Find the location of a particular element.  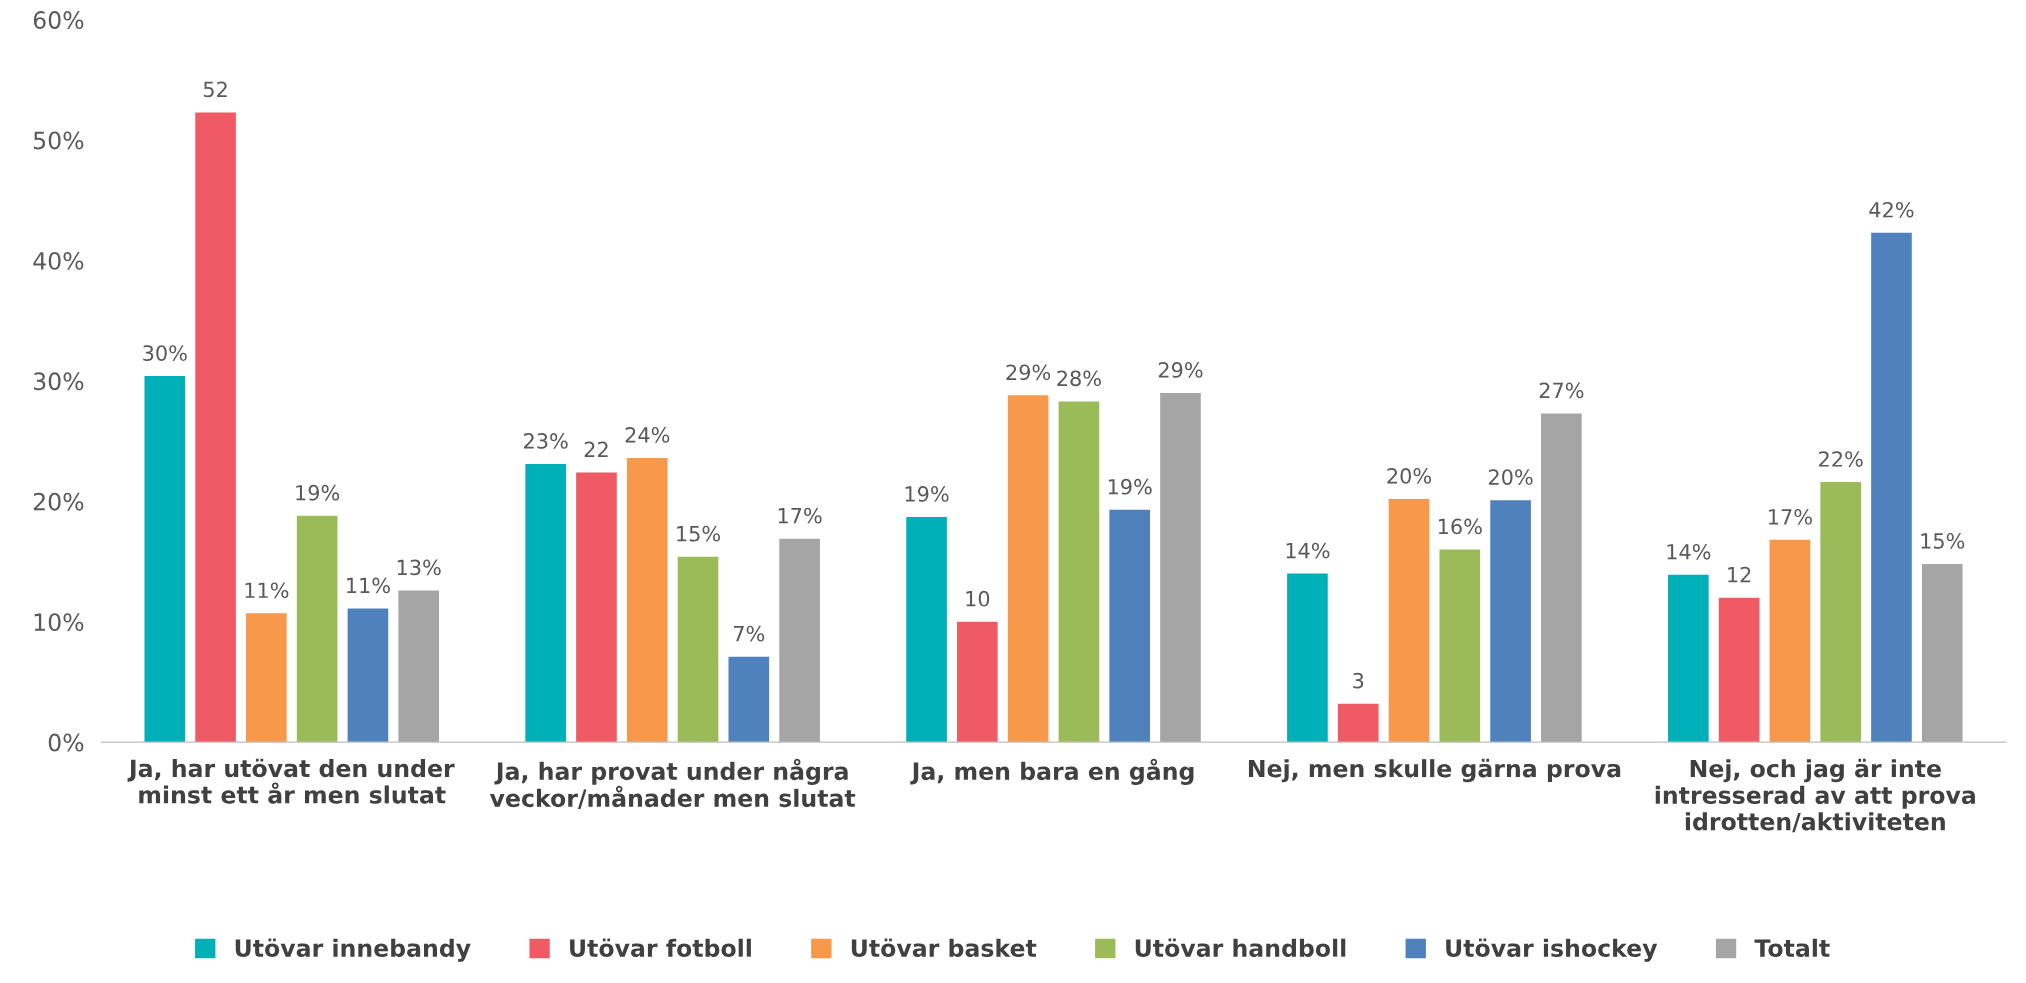

data-label: 23% is located at coordinates (546, 441).